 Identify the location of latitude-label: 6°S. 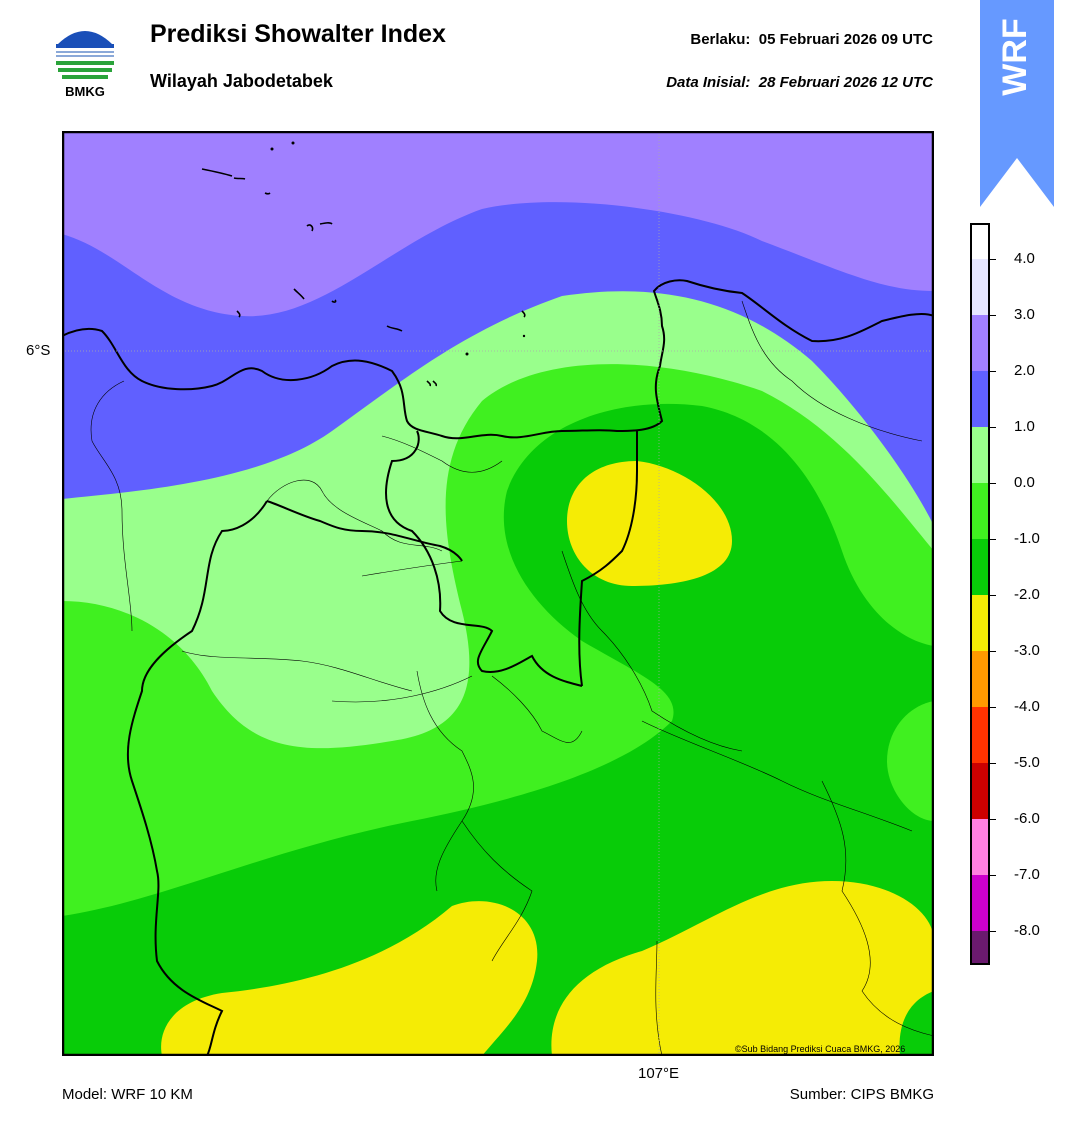
(38, 350).